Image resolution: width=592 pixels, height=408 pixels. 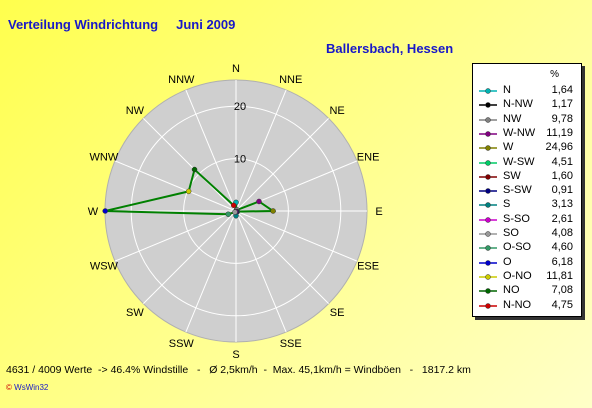 What do you see at coordinates (562, 261) in the screenshot?
I see `legend-value: 6,18` at bounding box center [562, 261].